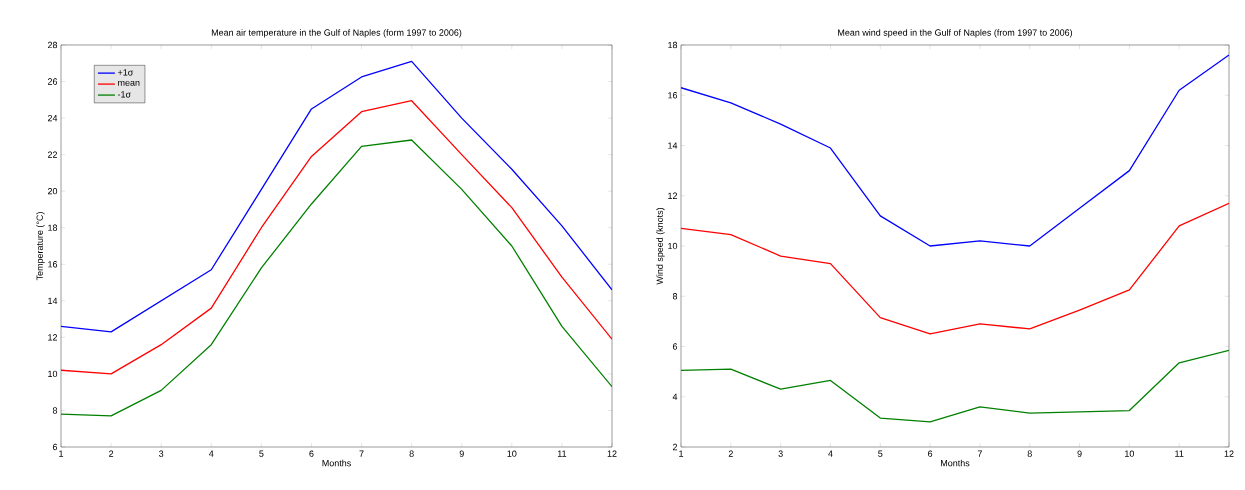 The height and width of the screenshot is (490, 1245). Describe the element at coordinates (675, 396) in the screenshot. I see `y-tick-label: 4` at that location.